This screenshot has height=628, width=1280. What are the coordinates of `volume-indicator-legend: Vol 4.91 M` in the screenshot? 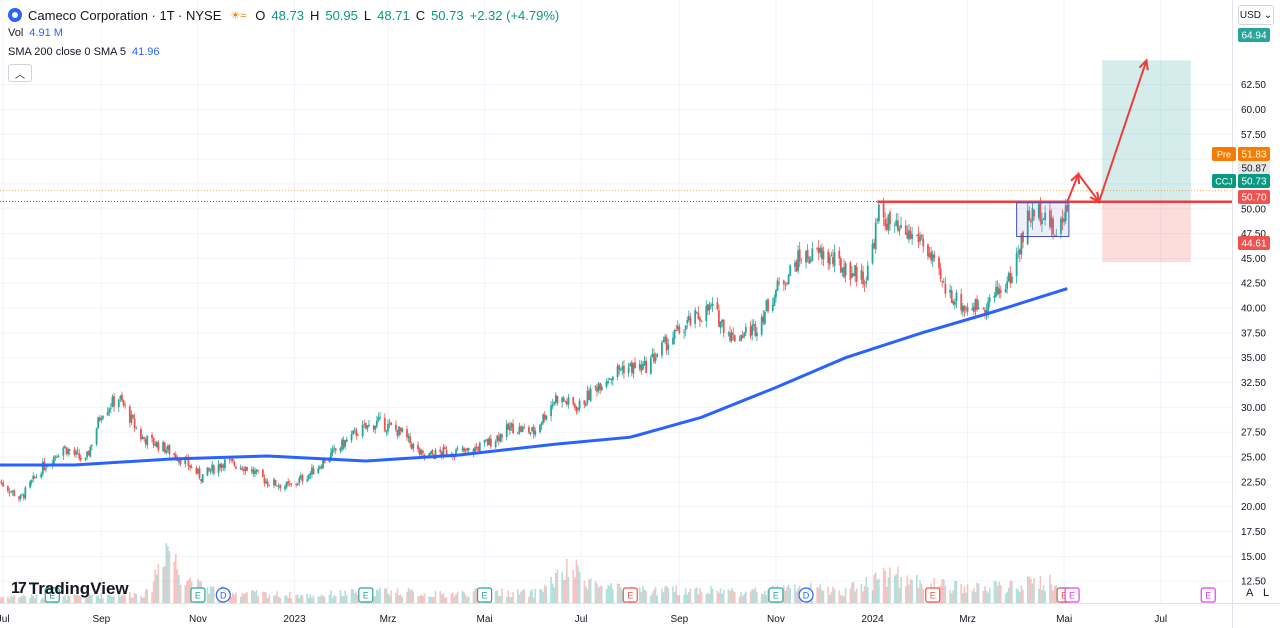 It's located at (35, 33).